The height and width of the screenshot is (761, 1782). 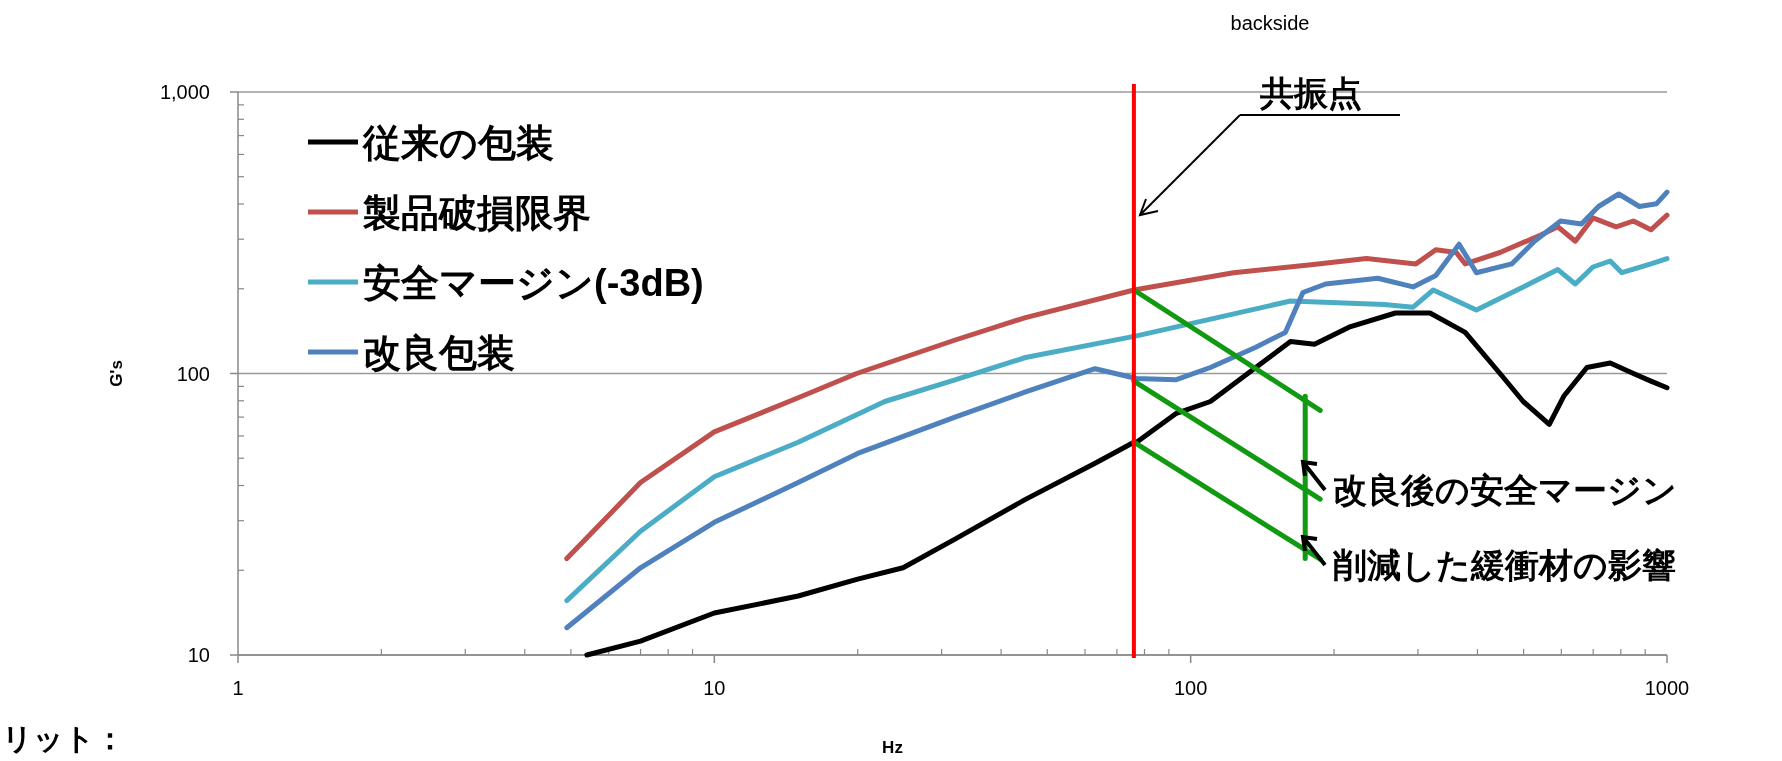 I want to click on y-axis-title: G's, so click(x=116, y=373).